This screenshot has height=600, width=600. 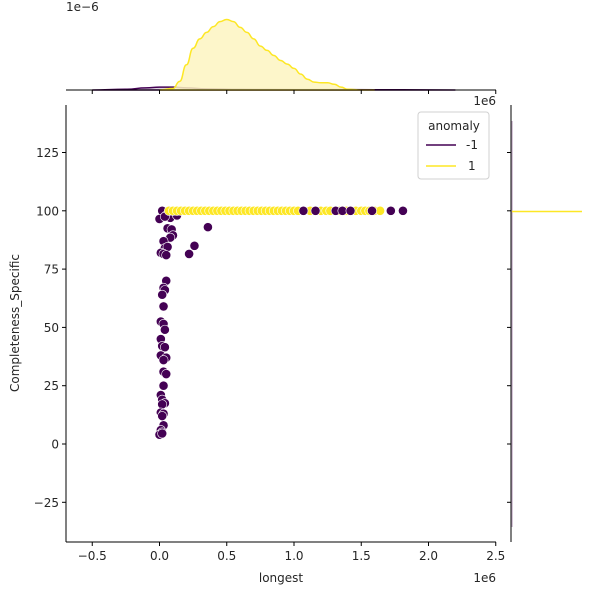 What do you see at coordinates (472, 145) in the screenshot?
I see `legend-label-neg1: -1` at bounding box center [472, 145].